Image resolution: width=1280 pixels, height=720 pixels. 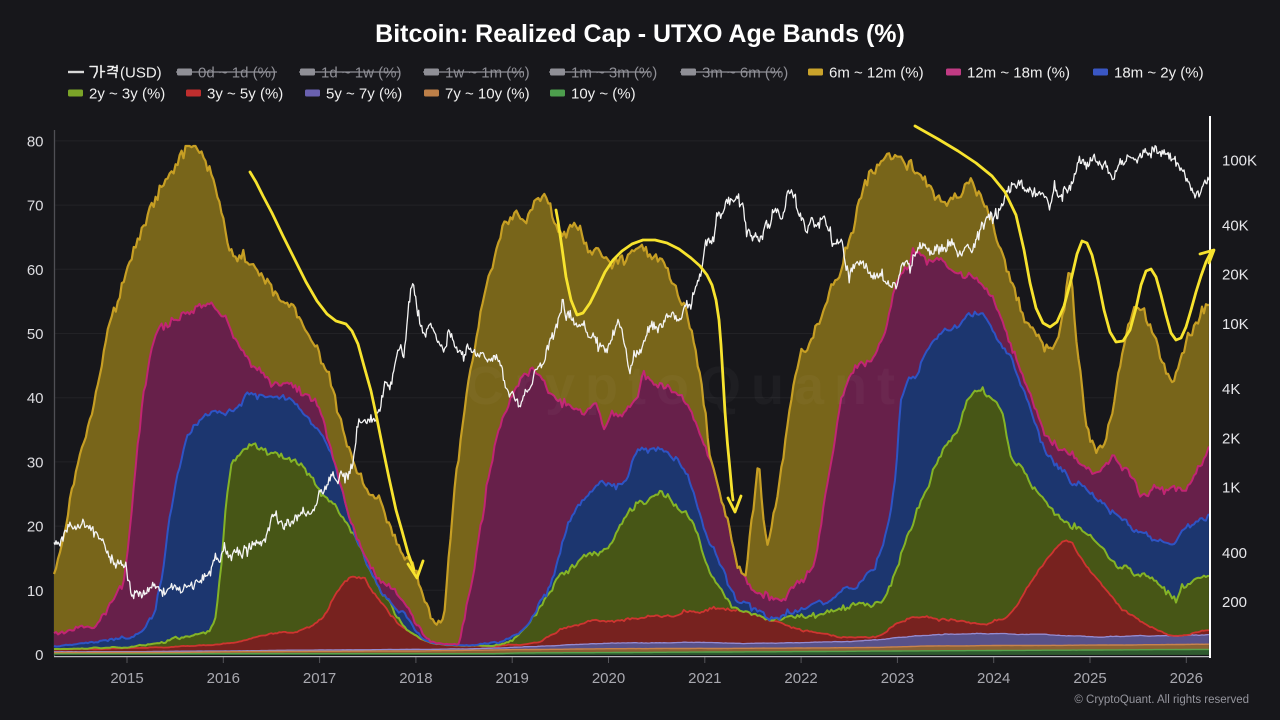 I want to click on svg-text: 0d ~ 1d (%), so click(x=237, y=72).